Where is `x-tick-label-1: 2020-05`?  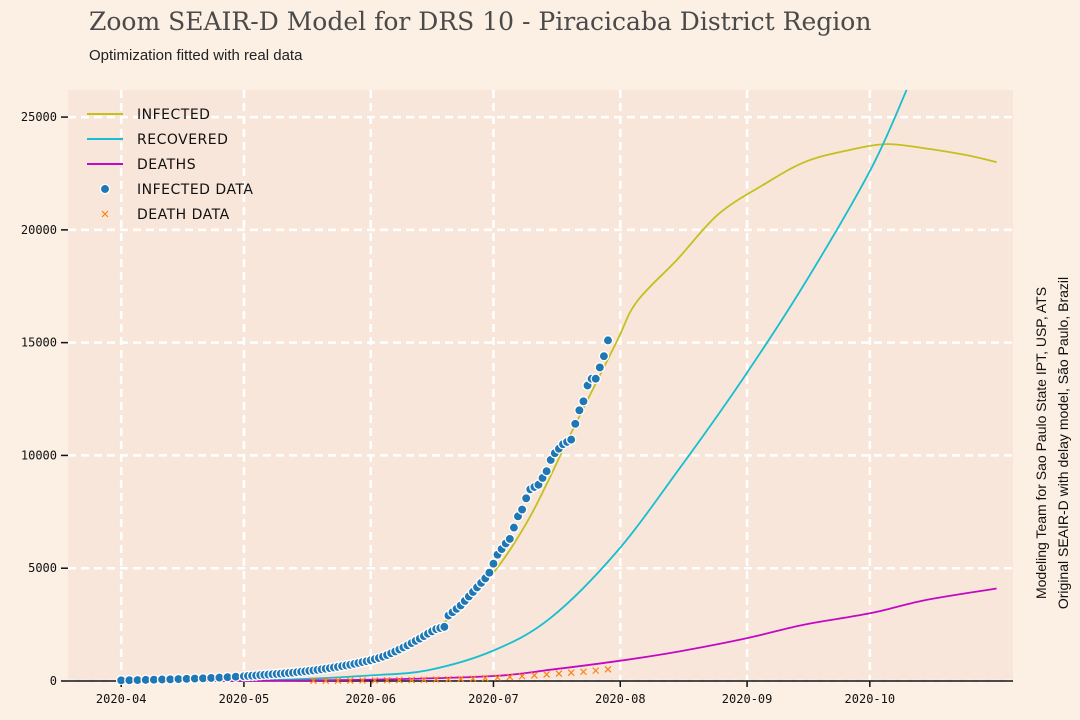 x-tick-label-1: 2020-05 is located at coordinates (244, 699).